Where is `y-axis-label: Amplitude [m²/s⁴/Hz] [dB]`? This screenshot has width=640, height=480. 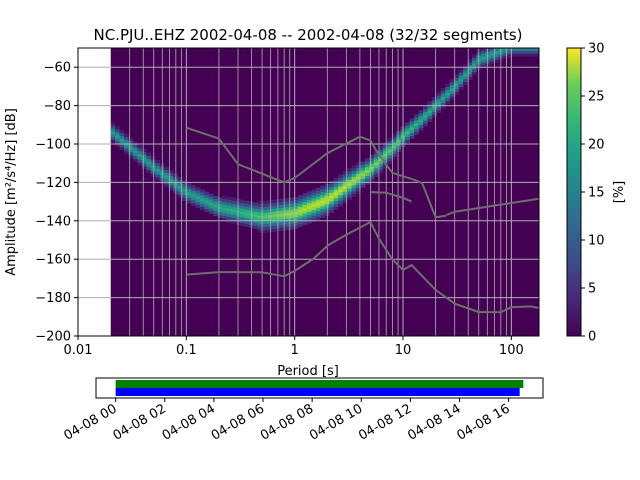 y-axis-label: Amplitude [m²/s⁴/Hz] [dB] is located at coordinates (11, 192).